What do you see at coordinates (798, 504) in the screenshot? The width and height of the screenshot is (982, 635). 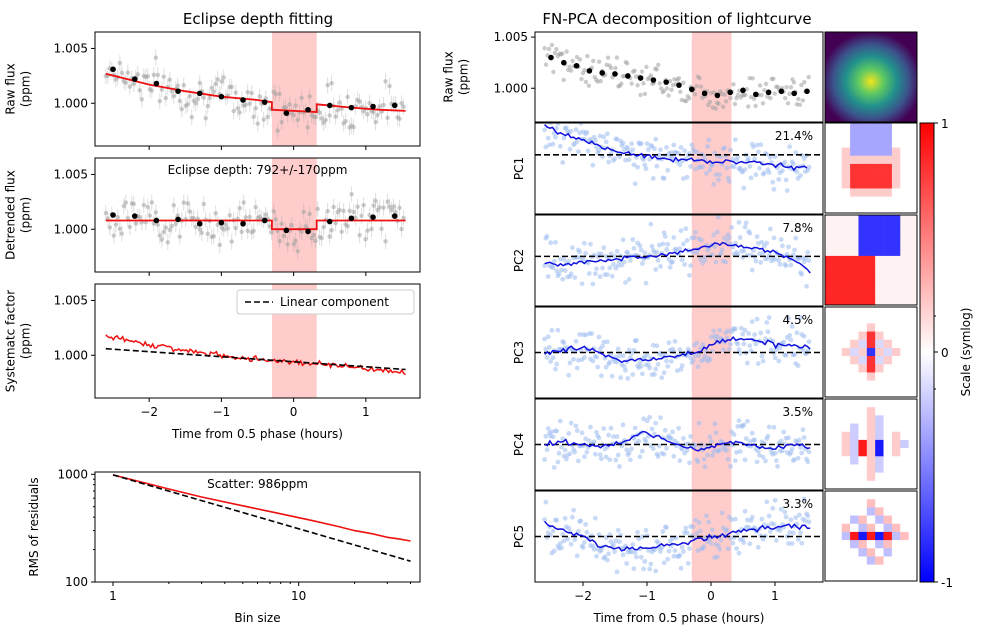 I see `variance-label: 3.3%` at bounding box center [798, 504].